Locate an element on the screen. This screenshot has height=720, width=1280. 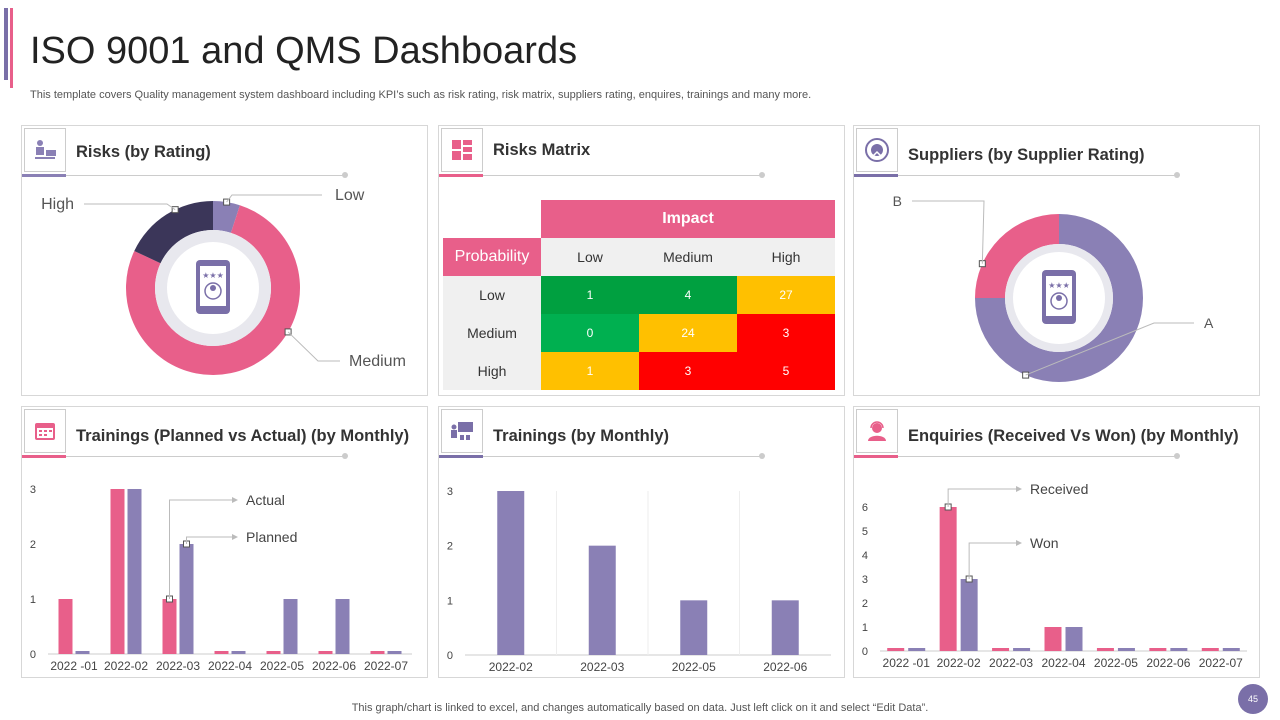
probability-level: Low is located at coordinates (492, 295).